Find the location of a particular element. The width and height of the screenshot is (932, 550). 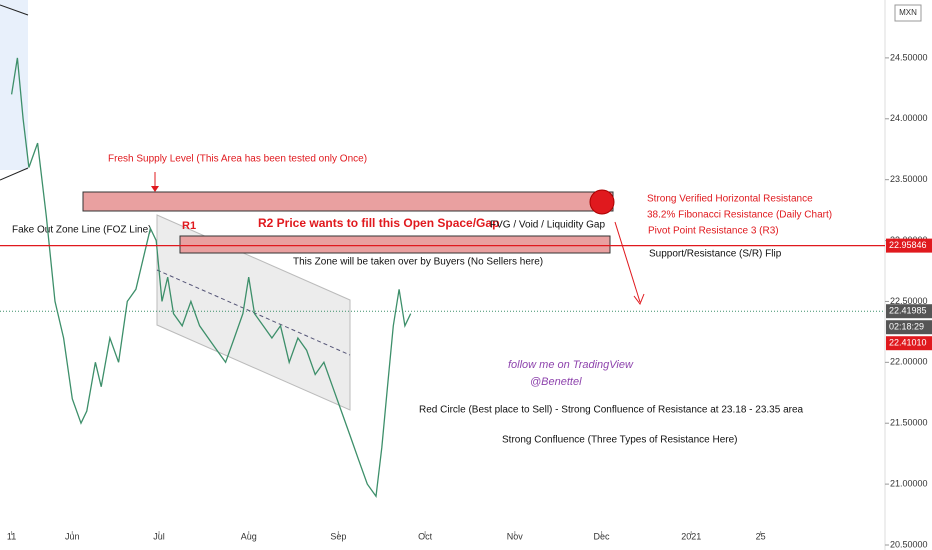

price-label: 22.41985 is located at coordinates (908, 311).